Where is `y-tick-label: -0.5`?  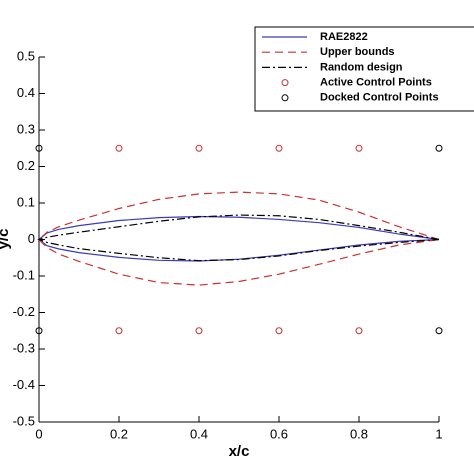 y-tick-label: -0.5 is located at coordinates (24, 420).